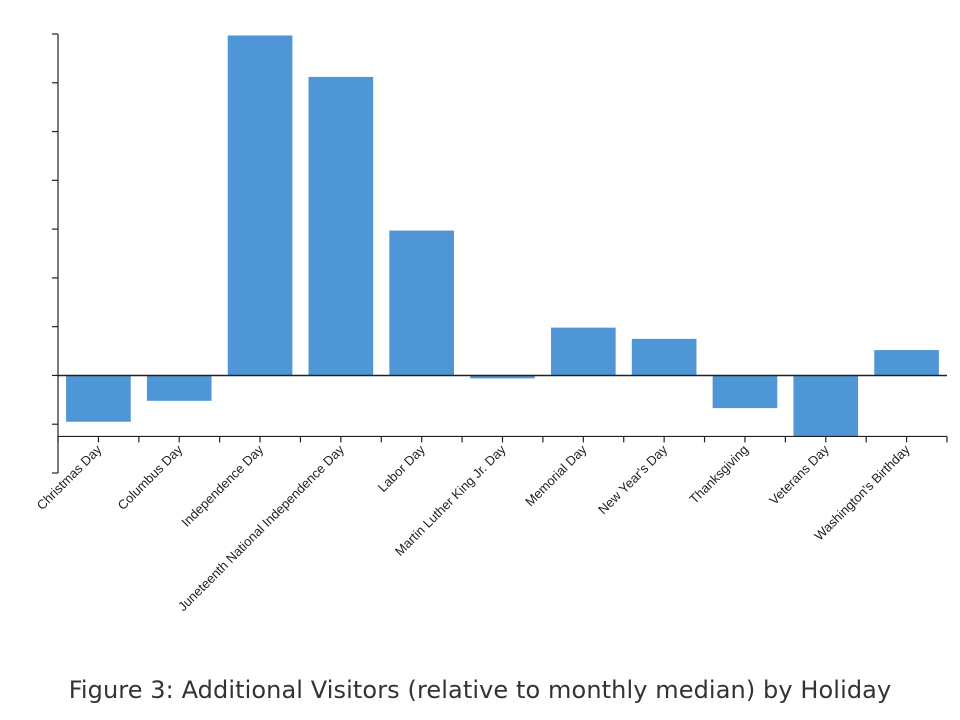  Describe the element at coordinates (69, 477) in the screenshot. I see `x-tick-label-christmas-day: Christmas Day` at that location.